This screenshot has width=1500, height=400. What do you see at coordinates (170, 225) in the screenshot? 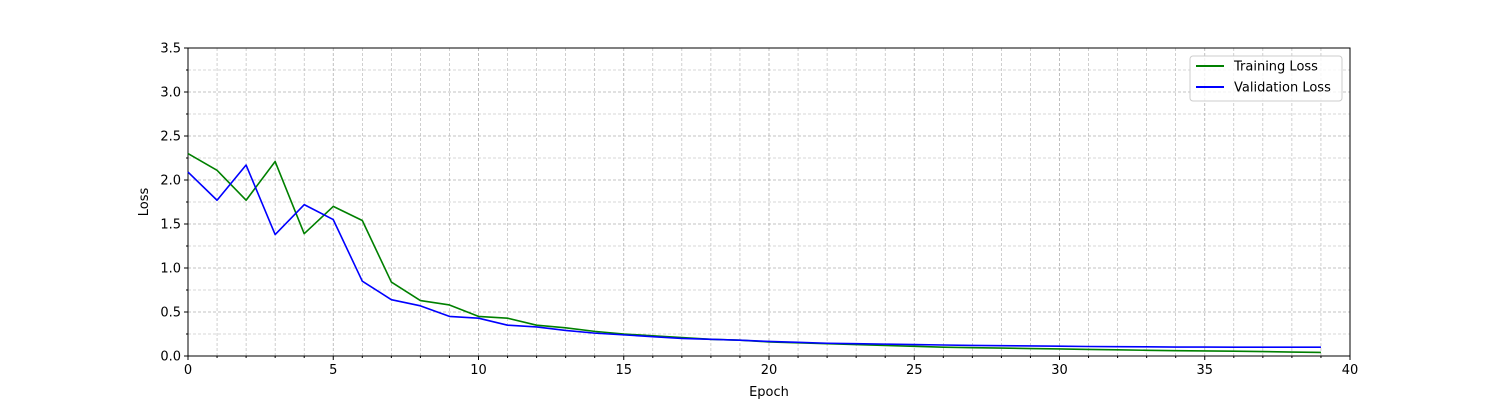
I see `y-tick-label: 1.5` at bounding box center [170, 225].